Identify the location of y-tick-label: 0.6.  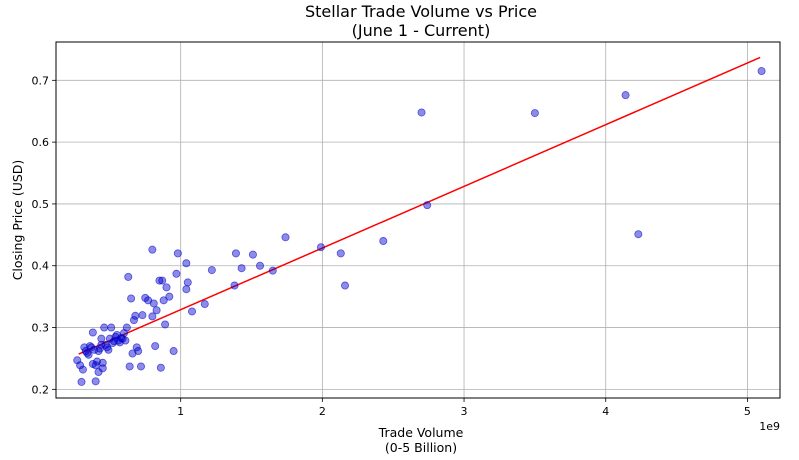
(41, 142).